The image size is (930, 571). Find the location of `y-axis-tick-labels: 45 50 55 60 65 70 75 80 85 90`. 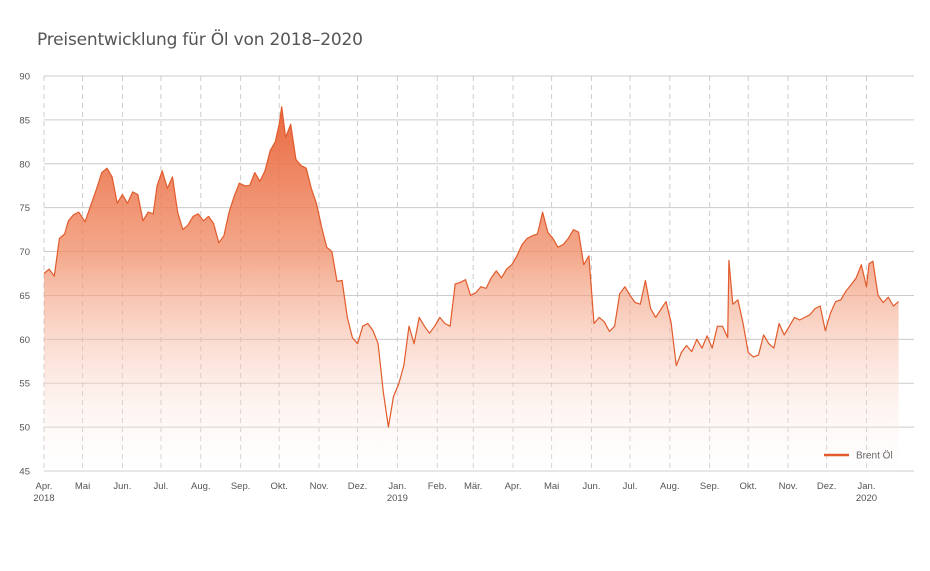

y-axis-tick-labels: 45 50 55 60 65 70 75 80 85 90 is located at coordinates (24, 275).